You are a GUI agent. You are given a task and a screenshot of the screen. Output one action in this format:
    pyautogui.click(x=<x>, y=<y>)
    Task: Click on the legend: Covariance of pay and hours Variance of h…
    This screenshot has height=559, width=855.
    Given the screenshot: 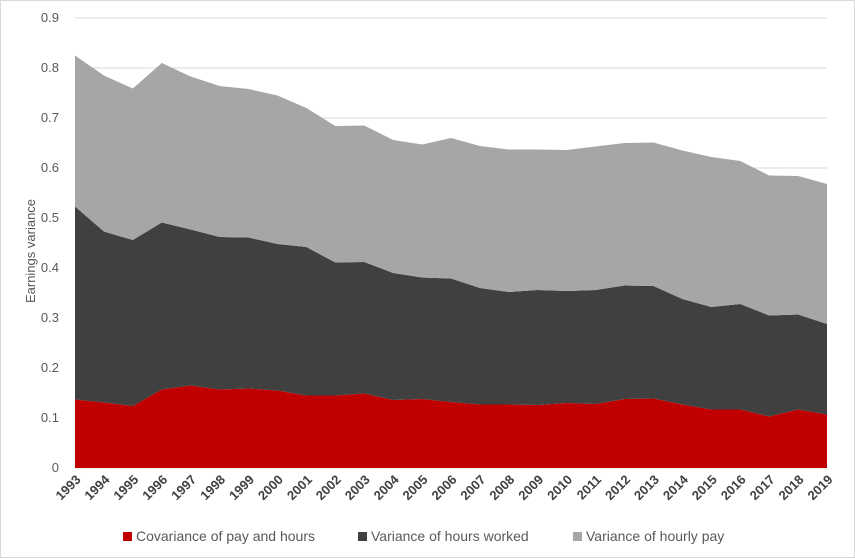 What is the action you would take?
    pyautogui.click(x=423, y=536)
    